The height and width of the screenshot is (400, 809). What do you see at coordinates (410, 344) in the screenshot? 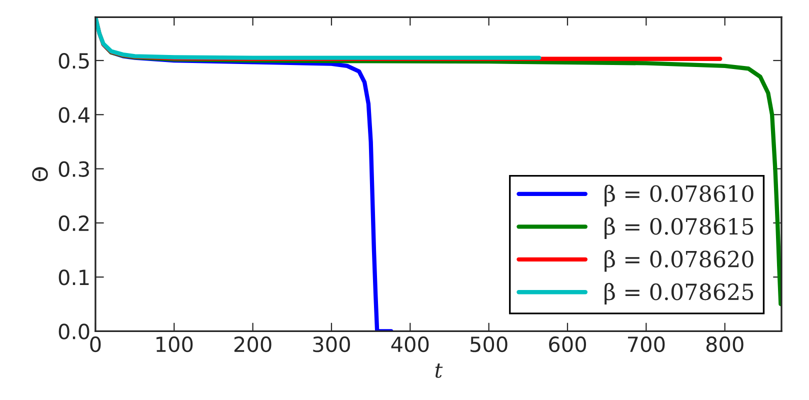
I see `x-tick-label: 400` at bounding box center [410, 344].